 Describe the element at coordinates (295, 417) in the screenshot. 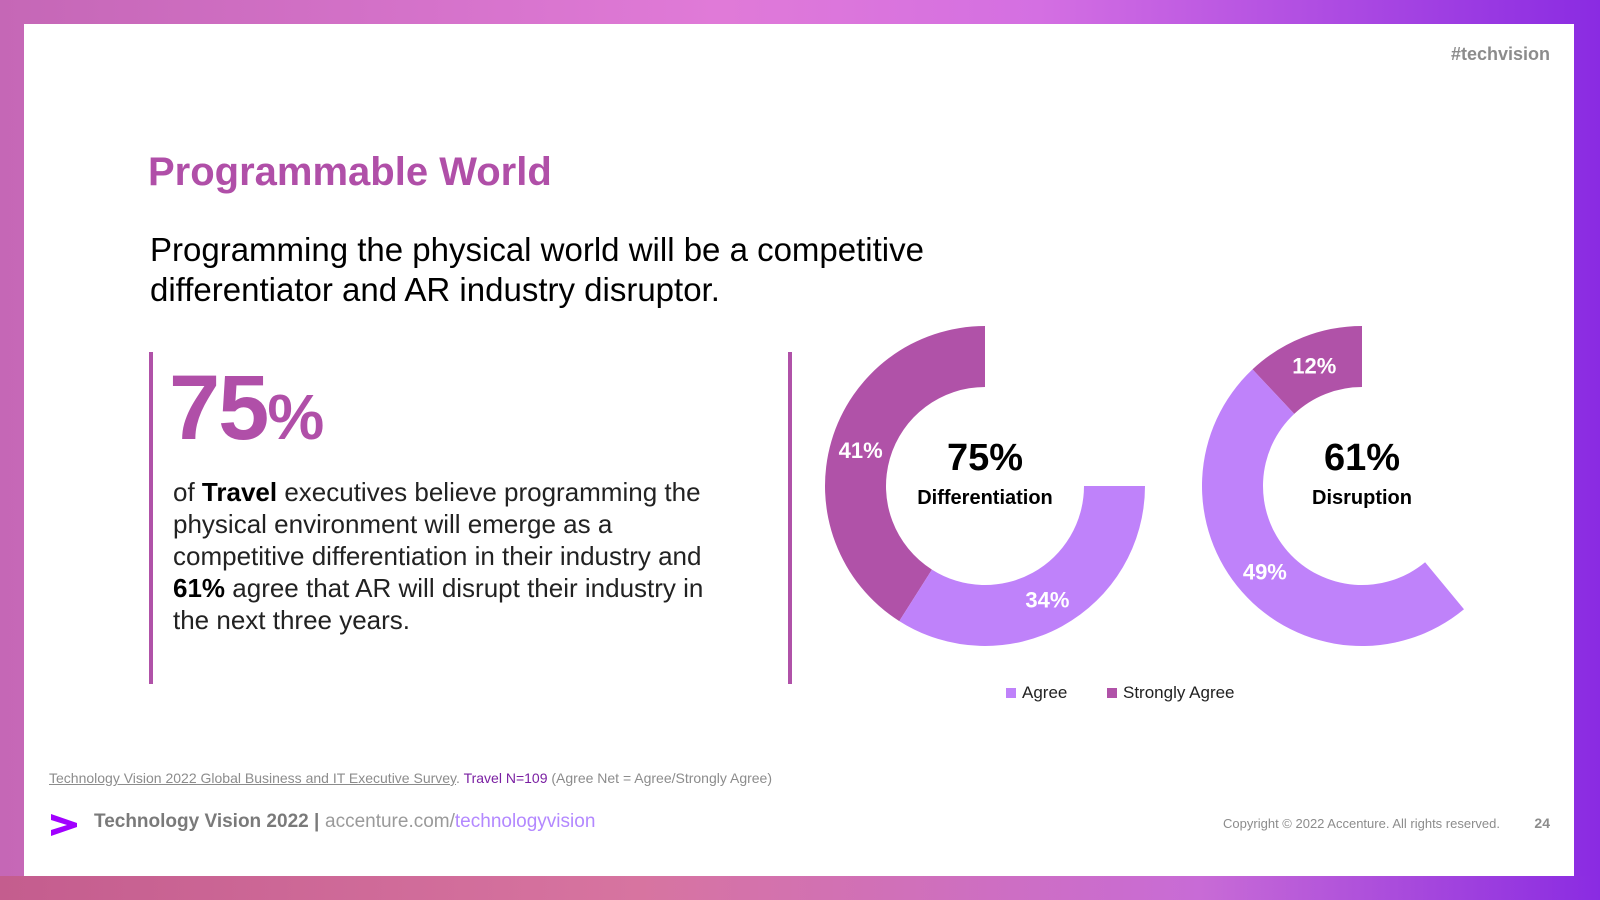

I see `big-stat-percent: %` at that location.